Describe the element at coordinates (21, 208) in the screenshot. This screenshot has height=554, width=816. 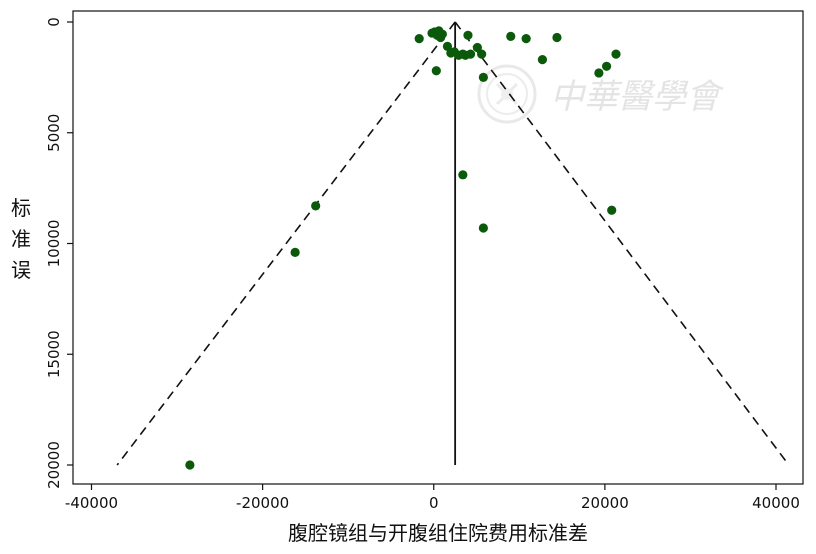
I see `y-axis-title-char: 标` at that location.